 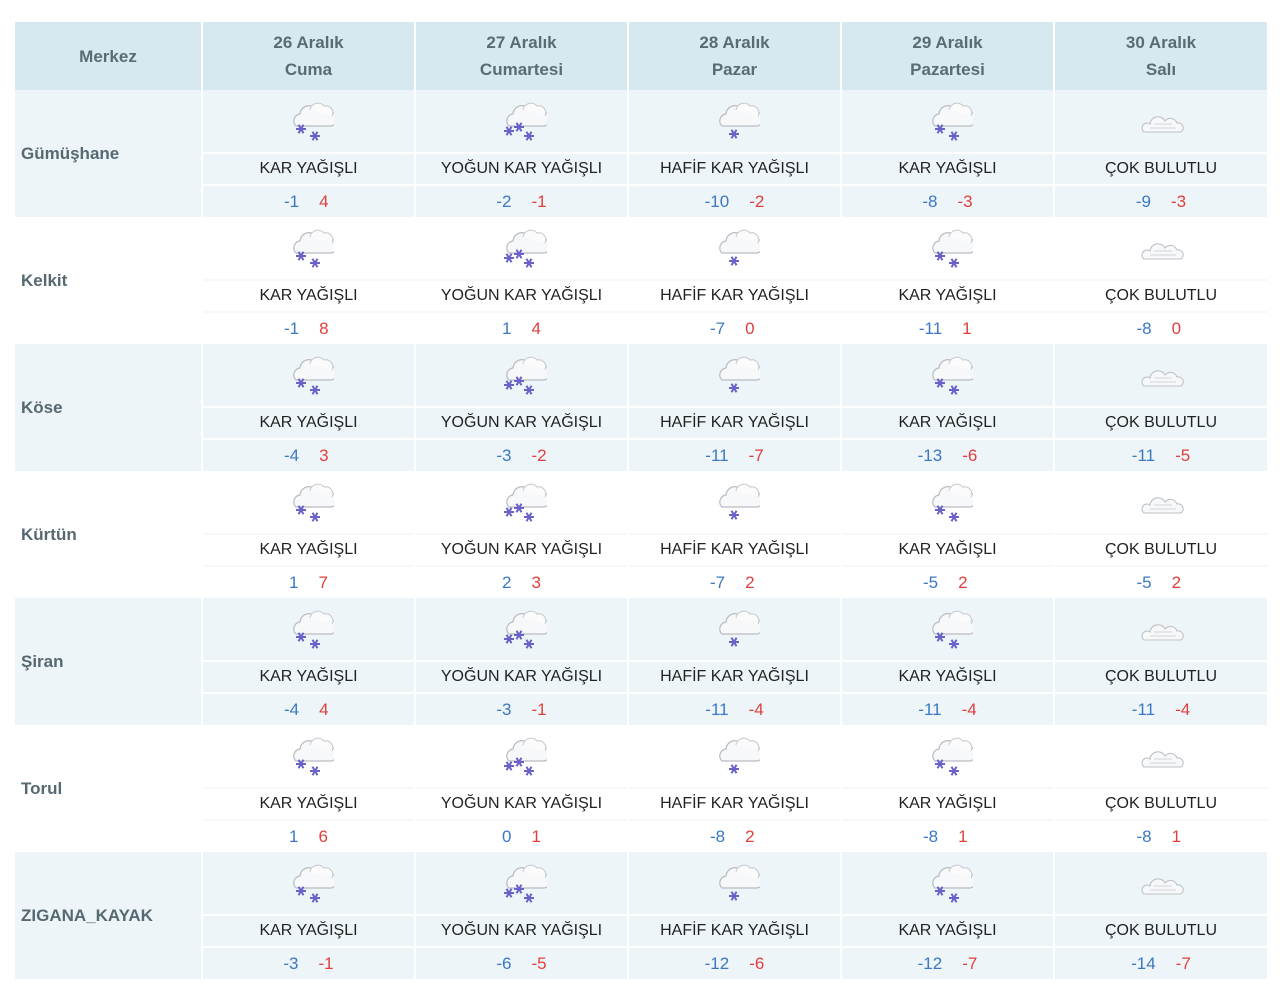 I want to click on temperature-cell: -6 -5, so click(x=522, y=962).